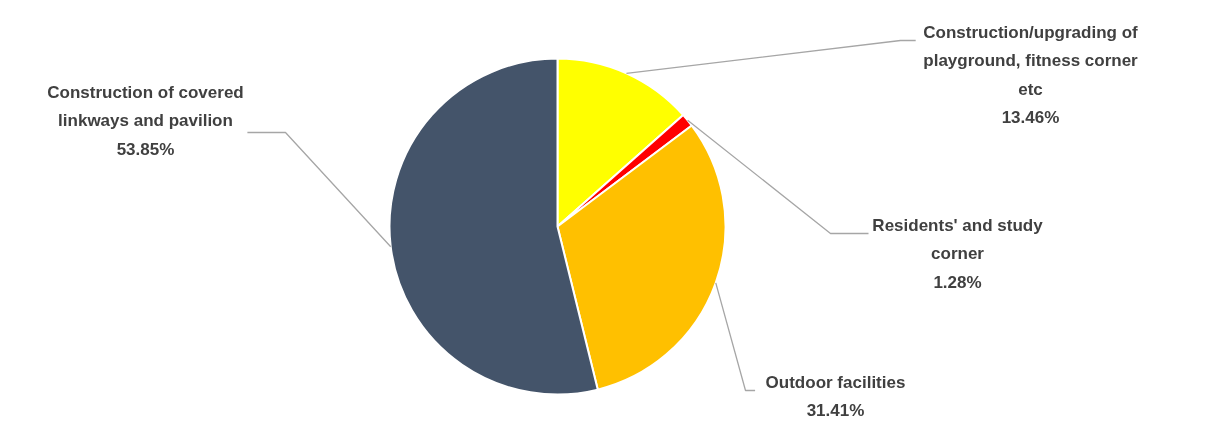 The image size is (1207, 425). What do you see at coordinates (145, 149) in the screenshot?
I see `data-label: 53.85%` at bounding box center [145, 149].